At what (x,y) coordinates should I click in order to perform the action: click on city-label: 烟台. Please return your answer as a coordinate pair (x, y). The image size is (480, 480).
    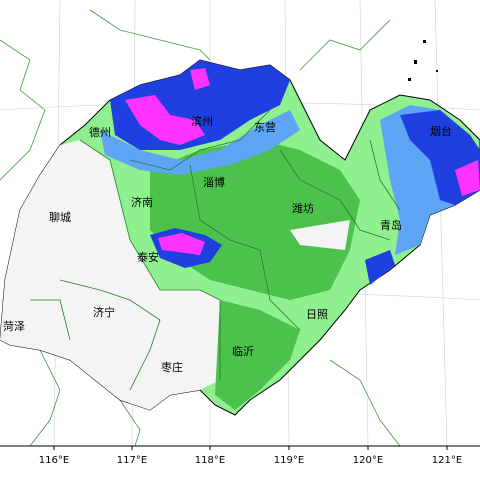
    Looking at the image, I should click on (441, 131).